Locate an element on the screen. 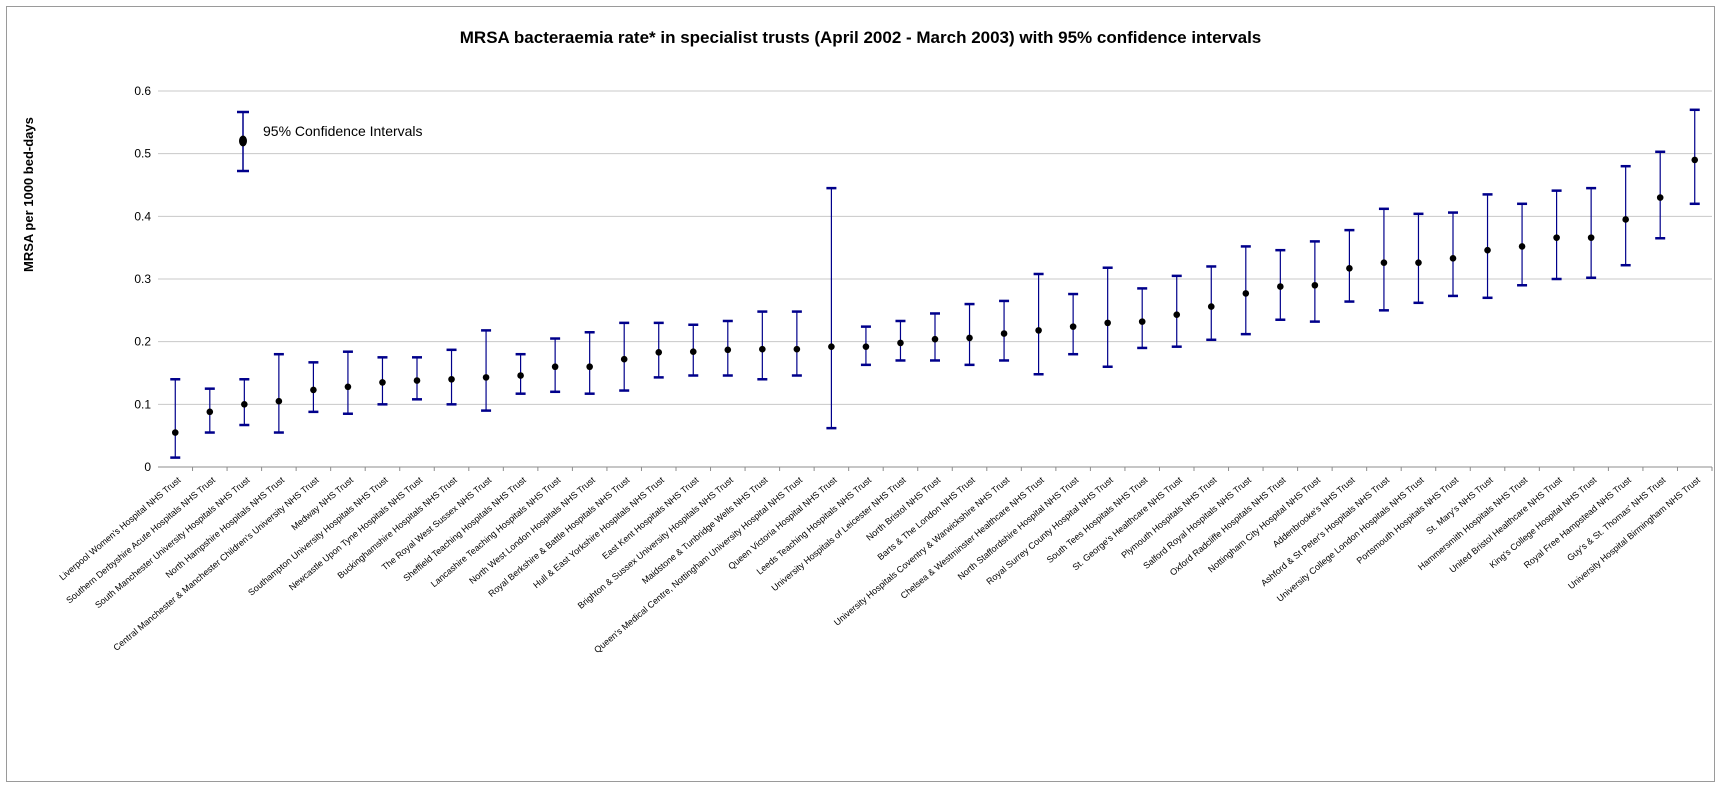 The image size is (1721, 788). y-tick-label: 0 is located at coordinates (147, 467).